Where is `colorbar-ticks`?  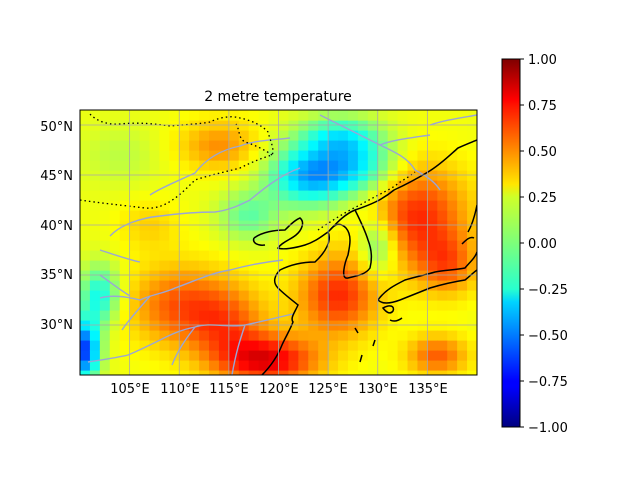
colorbar-ticks is located at coordinates (522, 243).